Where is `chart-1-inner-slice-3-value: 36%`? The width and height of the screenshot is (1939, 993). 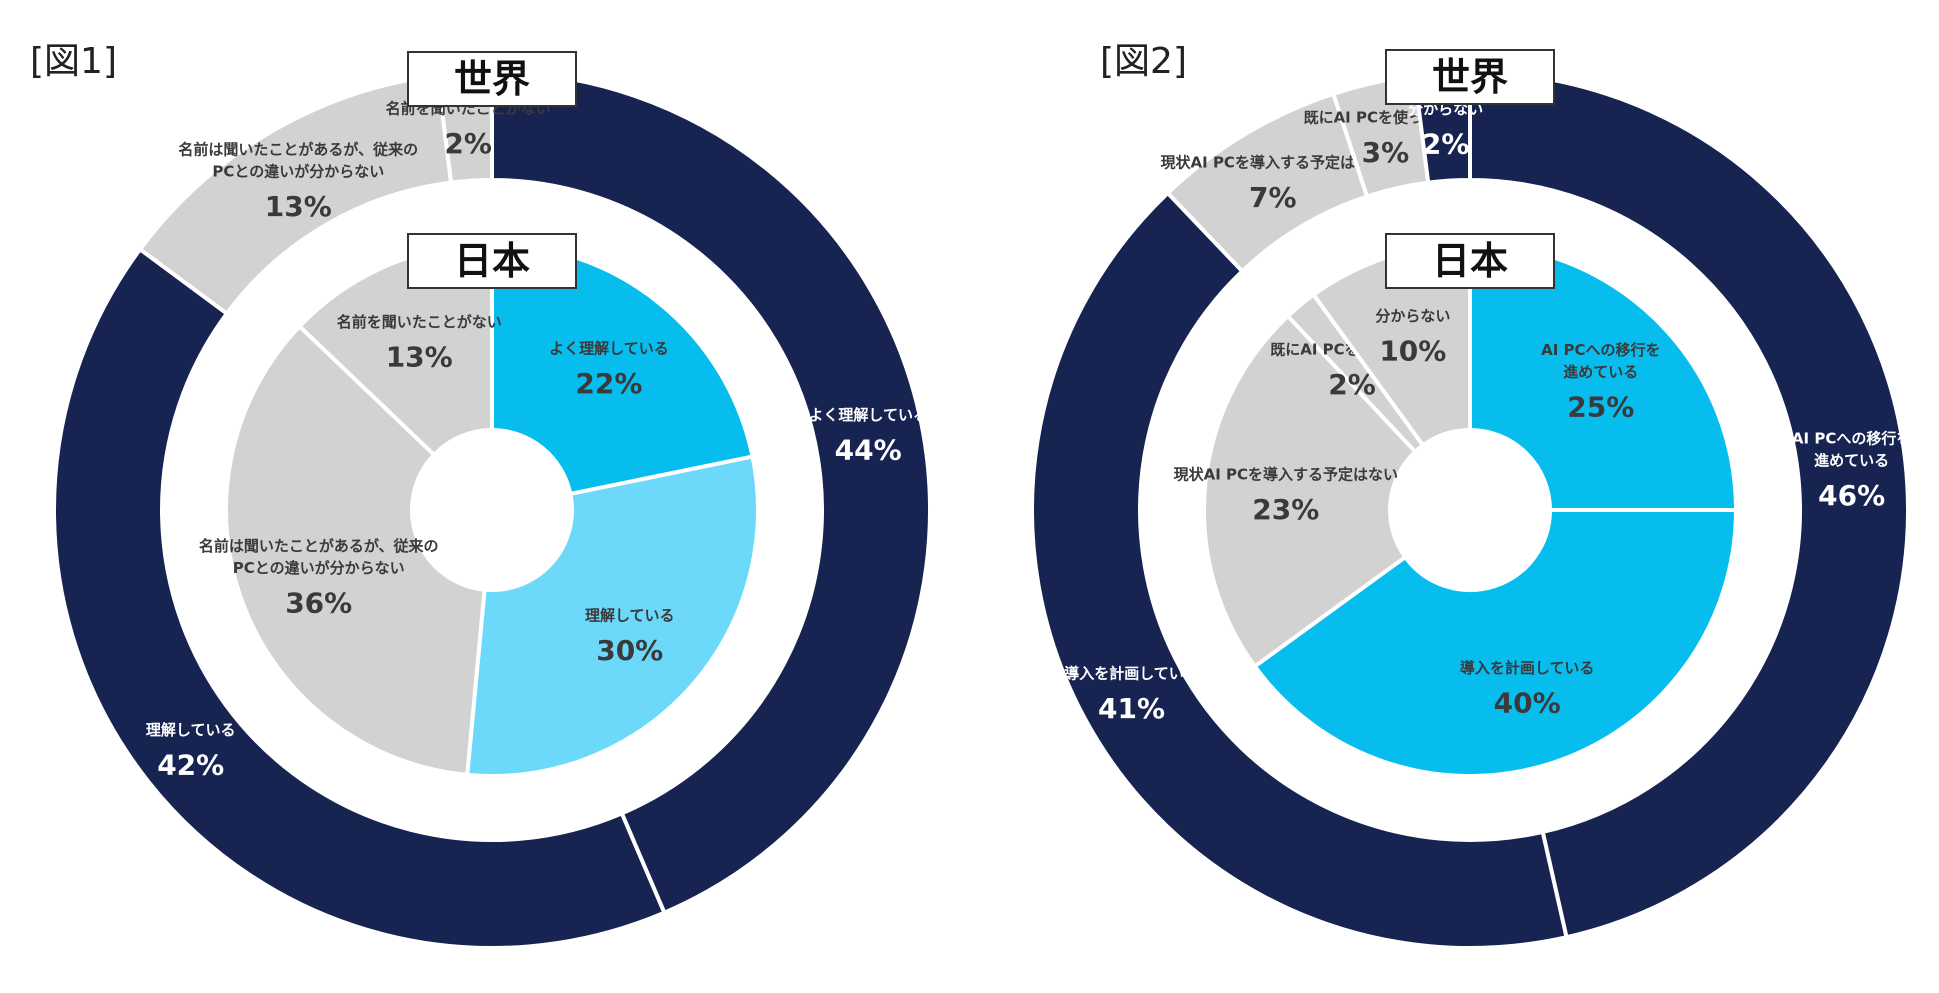 chart-1-inner-slice-3-value: 36% is located at coordinates (318, 602).